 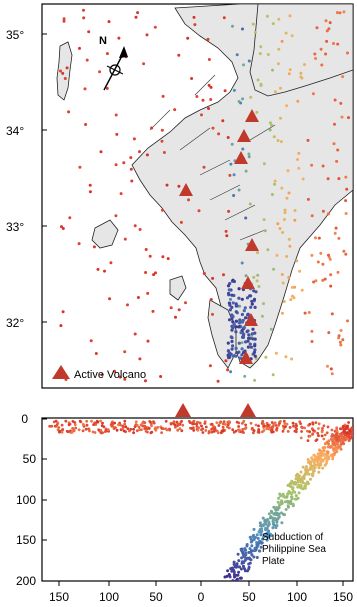 I want to click on legend-label: Active Volcano, so click(x=110, y=375).